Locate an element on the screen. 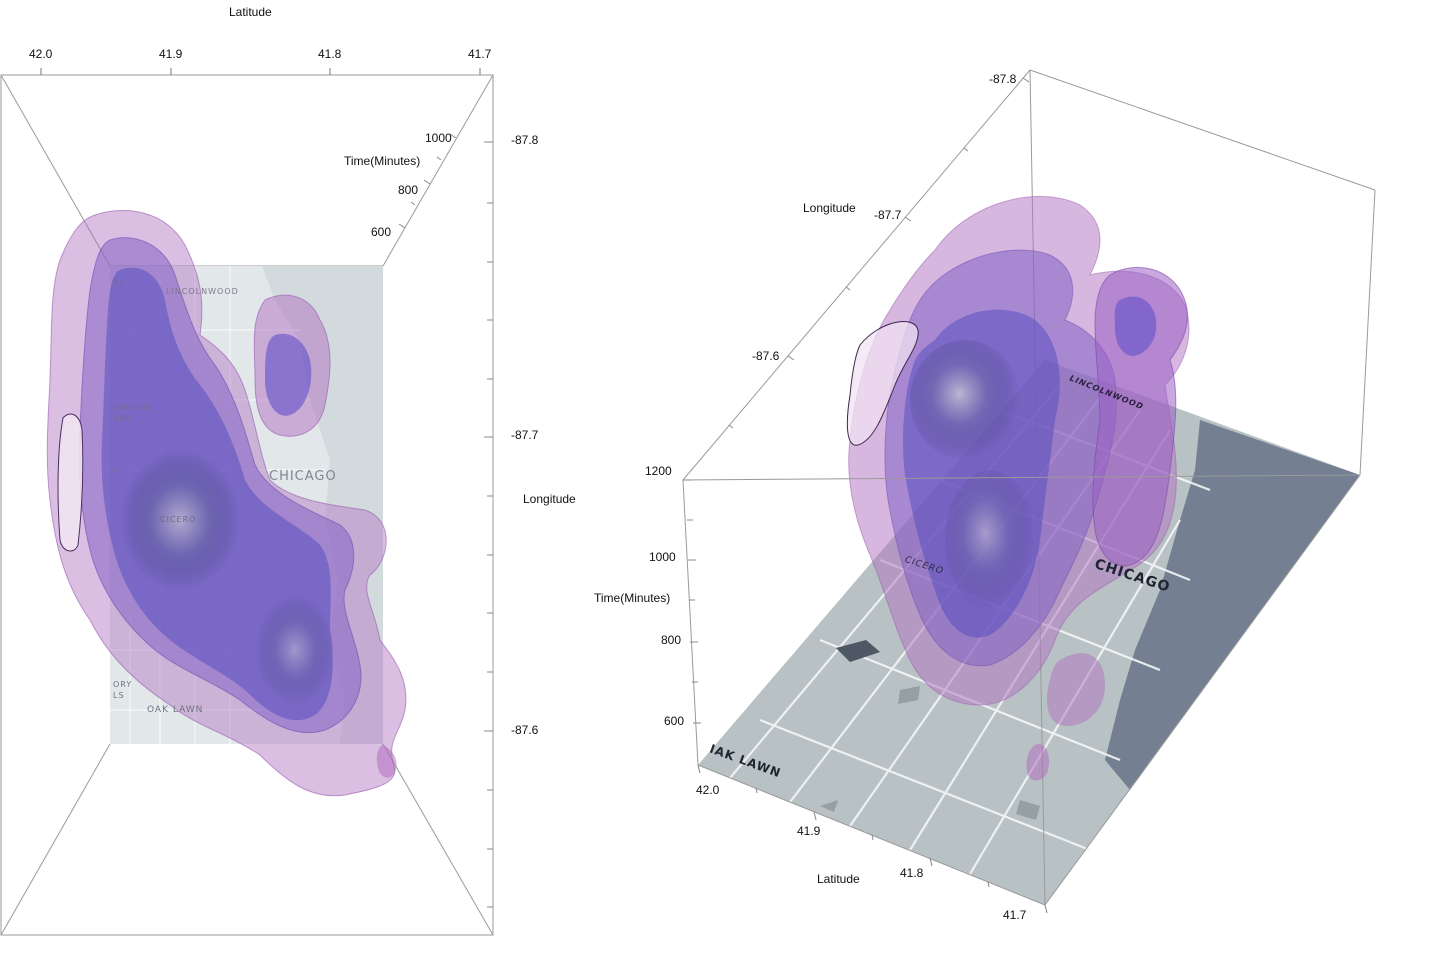 The width and height of the screenshot is (1430, 980). right-lon-tick: -87.7 is located at coordinates (888, 215).